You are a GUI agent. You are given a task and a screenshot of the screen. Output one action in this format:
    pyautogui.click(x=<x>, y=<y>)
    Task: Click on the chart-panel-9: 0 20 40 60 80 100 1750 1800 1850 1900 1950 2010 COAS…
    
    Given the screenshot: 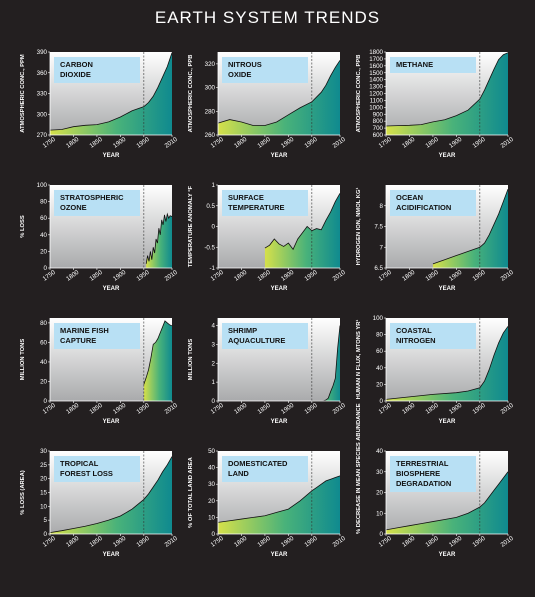 What is the action you would take?
    pyautogui.click(x=435, y=384)
    